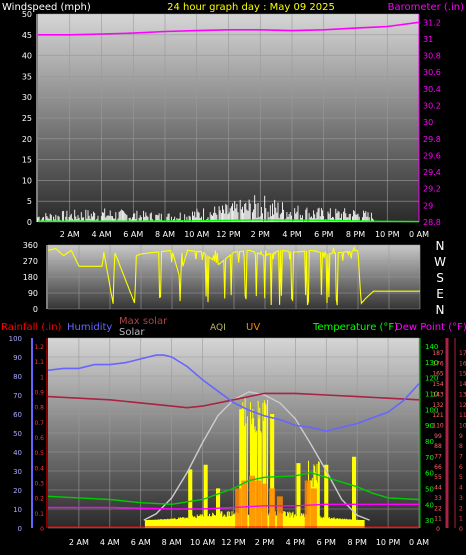 The image size is (466, 555). What do you see at coordinates (438, 353) in the screenshot?
I see `solar-tick-label: 187` at bounding box center [438, 353].